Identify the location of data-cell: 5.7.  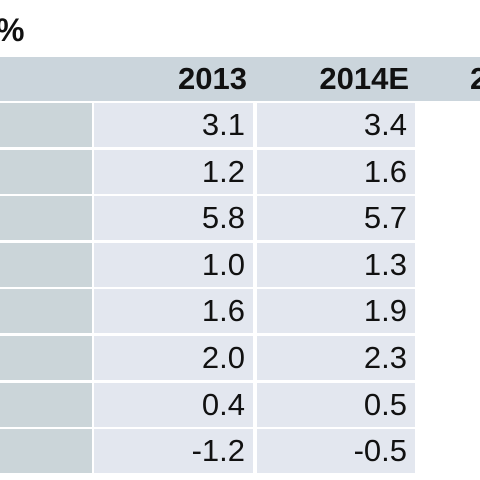
(336, 218).